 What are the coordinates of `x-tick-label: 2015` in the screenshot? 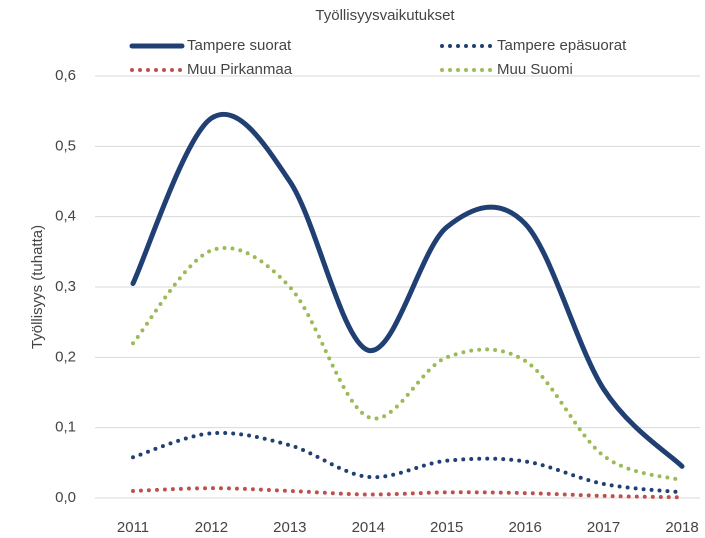 It's located at (446, 527).